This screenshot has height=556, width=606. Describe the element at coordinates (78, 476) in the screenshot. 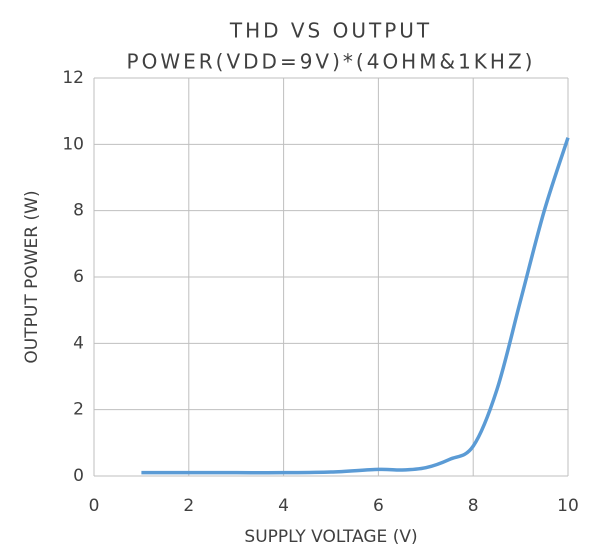

I see `y-tick-label: 0` at that location.